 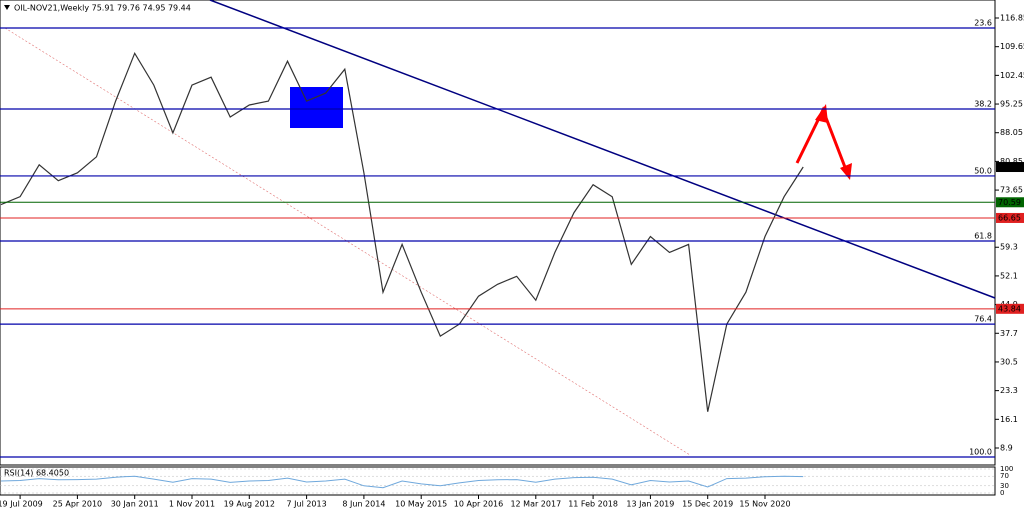 I want to click on y-tick-label: 102.45, so click(x=1012, y=75).